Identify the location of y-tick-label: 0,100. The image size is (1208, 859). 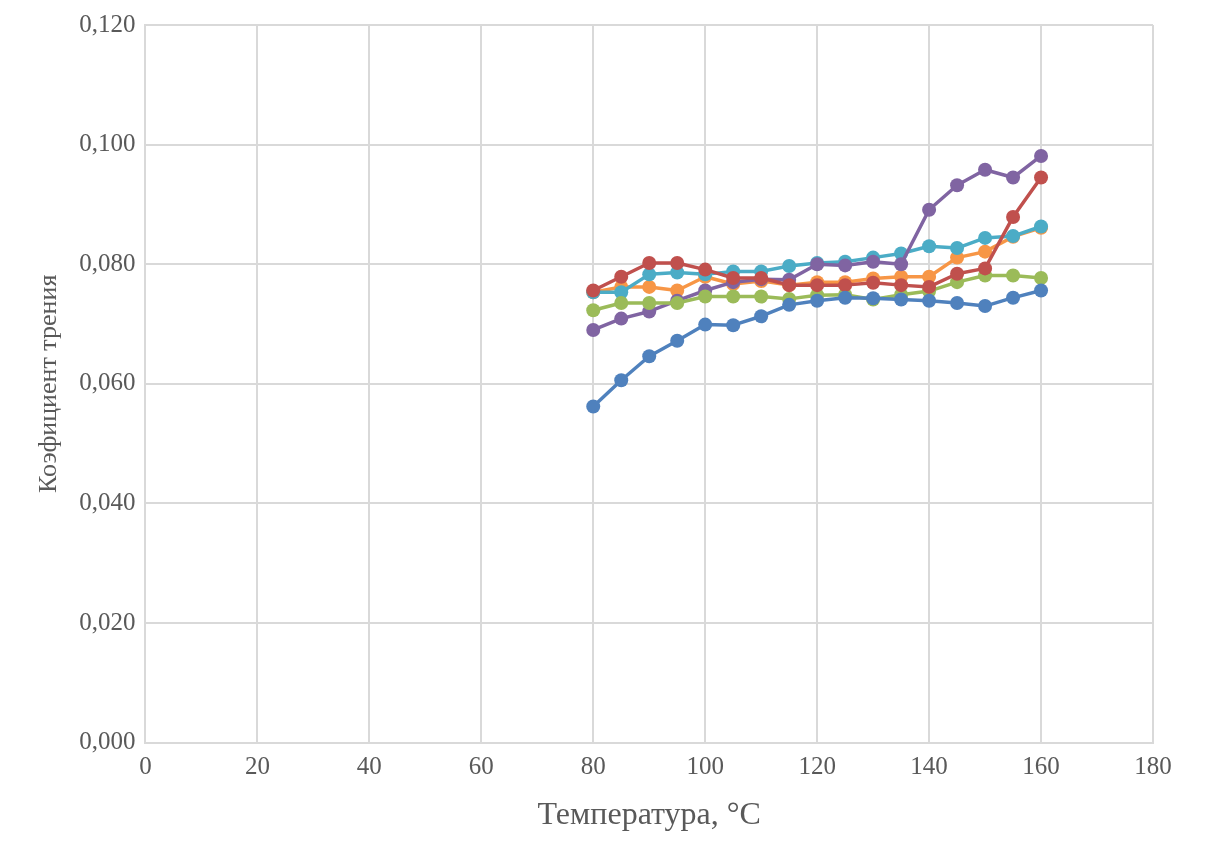
(107, 143).